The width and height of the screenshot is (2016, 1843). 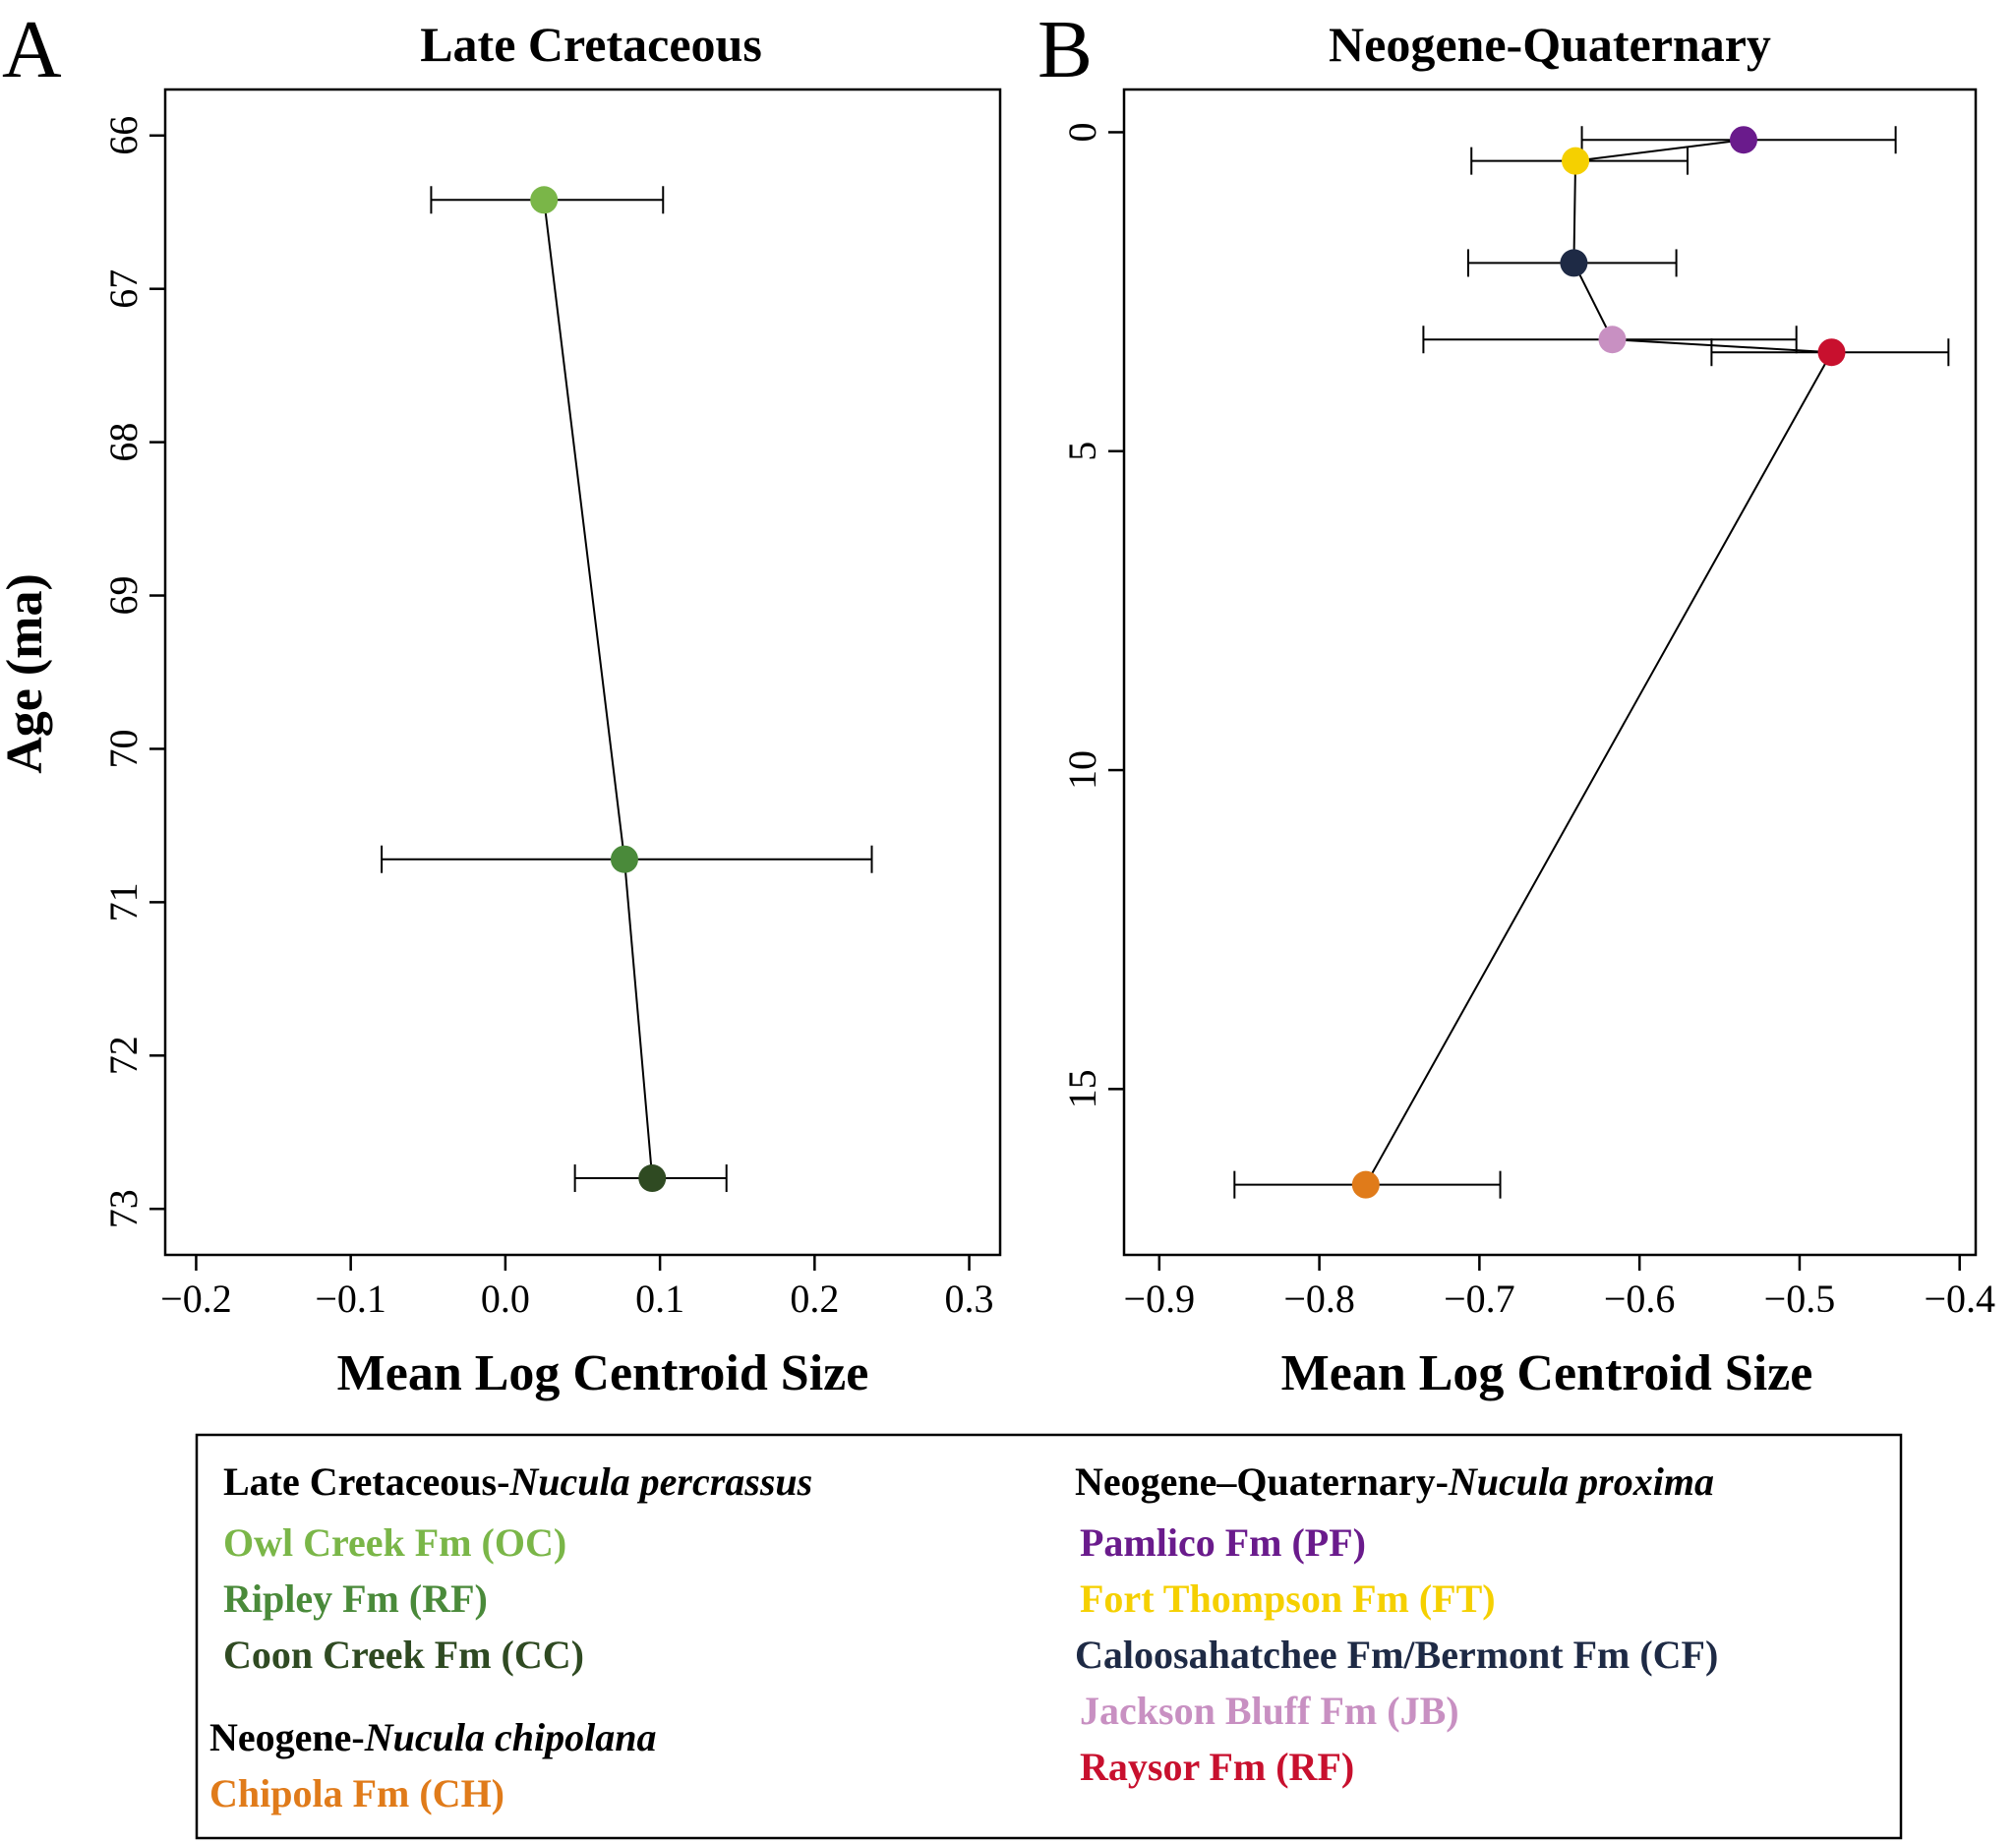 What do you see at coordinates (1640, 1299) in the screenshot?
I see `panel-b-x-tick-label: −0.6` at bounding box center [1640, 1299].